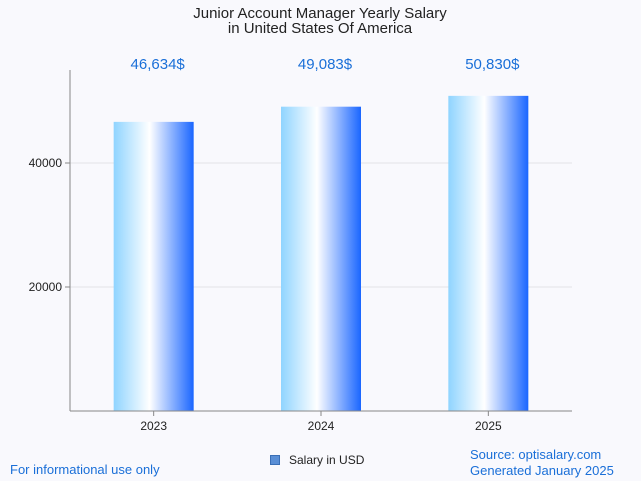 The height and width of the screenshot is (481, 641). I want to click on data-labels: 46,634$ 49,083$ 50,830$, so click(326, 64).